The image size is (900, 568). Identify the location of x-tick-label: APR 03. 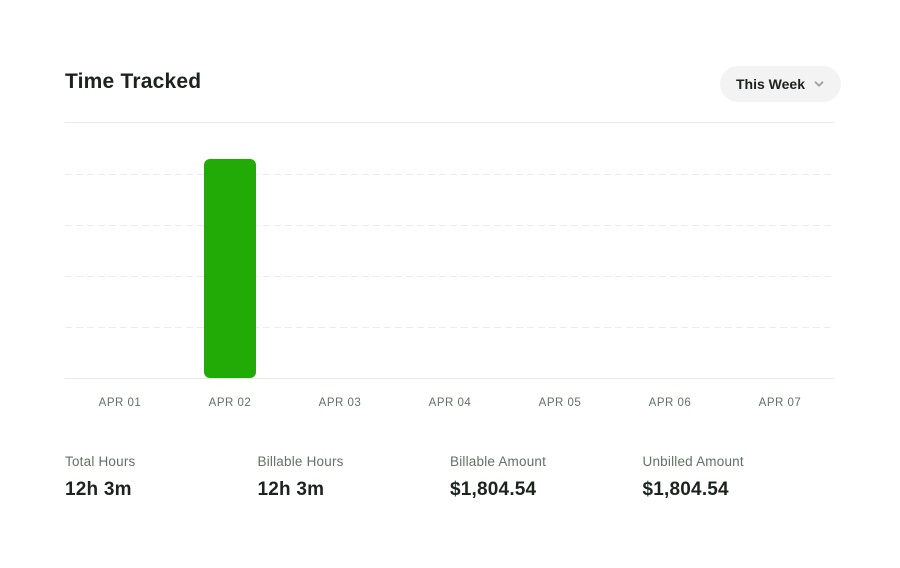
(340, 403).